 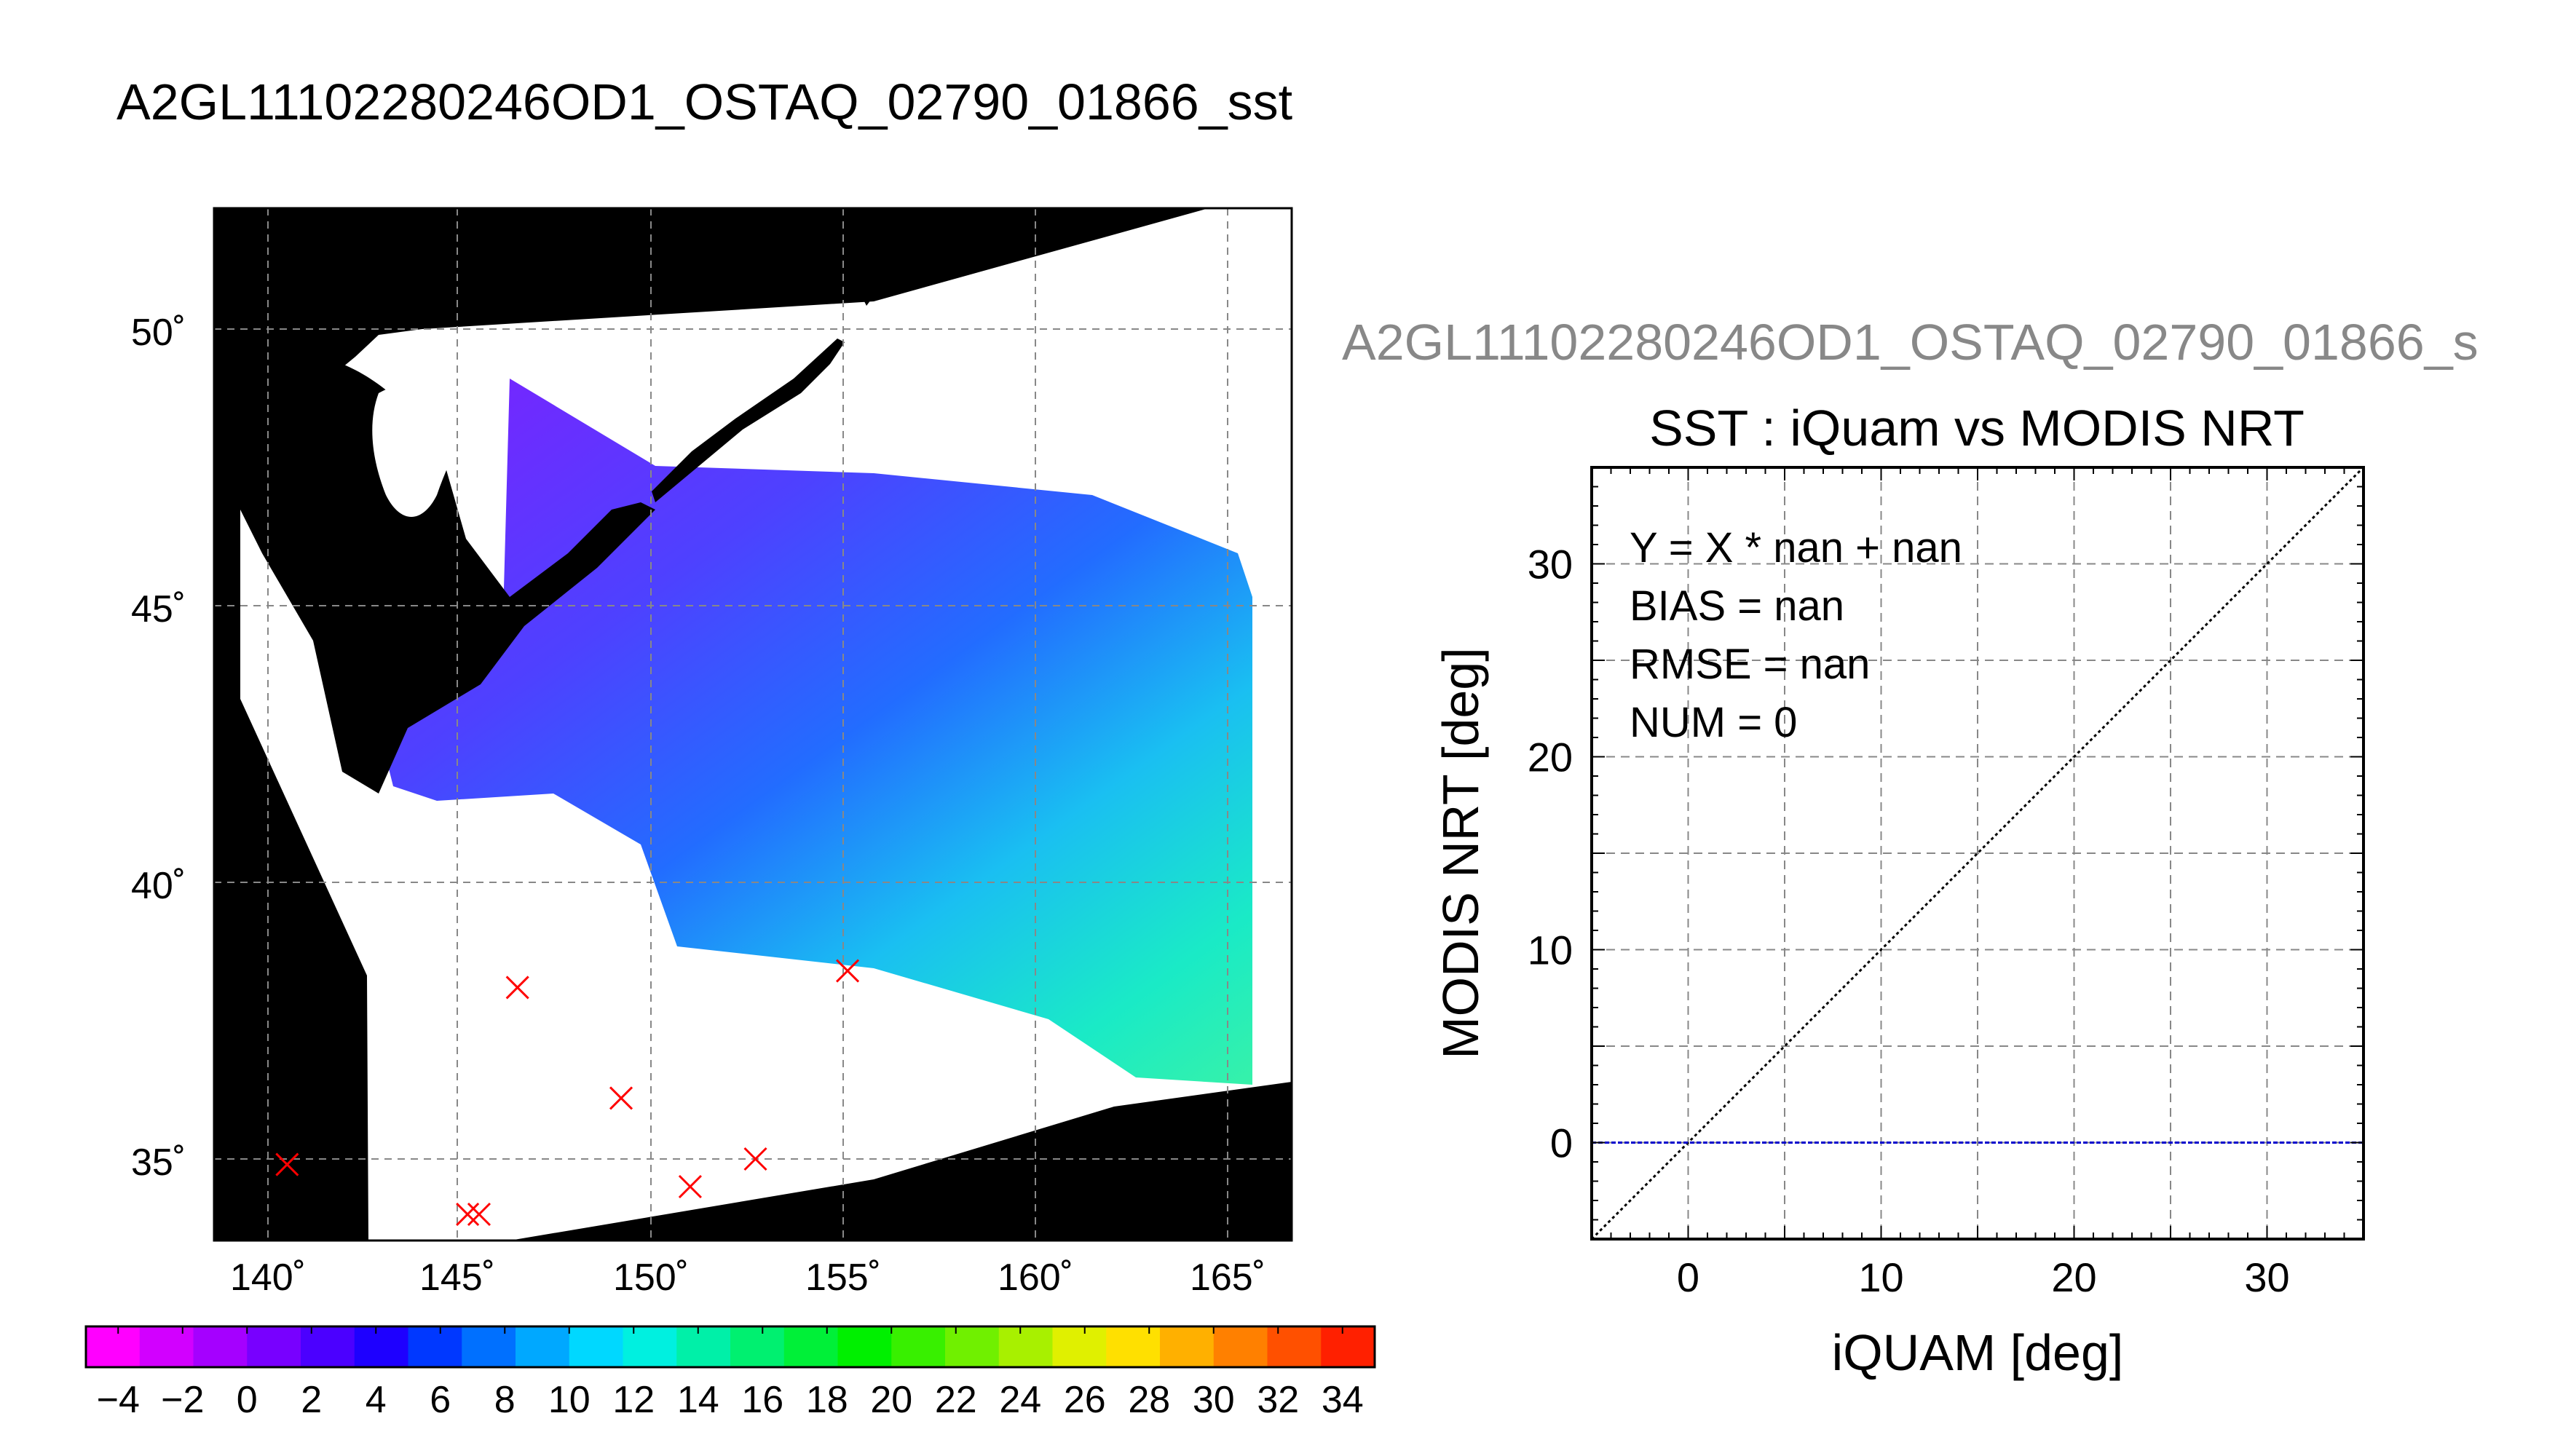 What do you see at coordinates (956, 1400) in the screenshot?
I see `colorbar-tick-label: 22` at bounding box center [956, 1400].